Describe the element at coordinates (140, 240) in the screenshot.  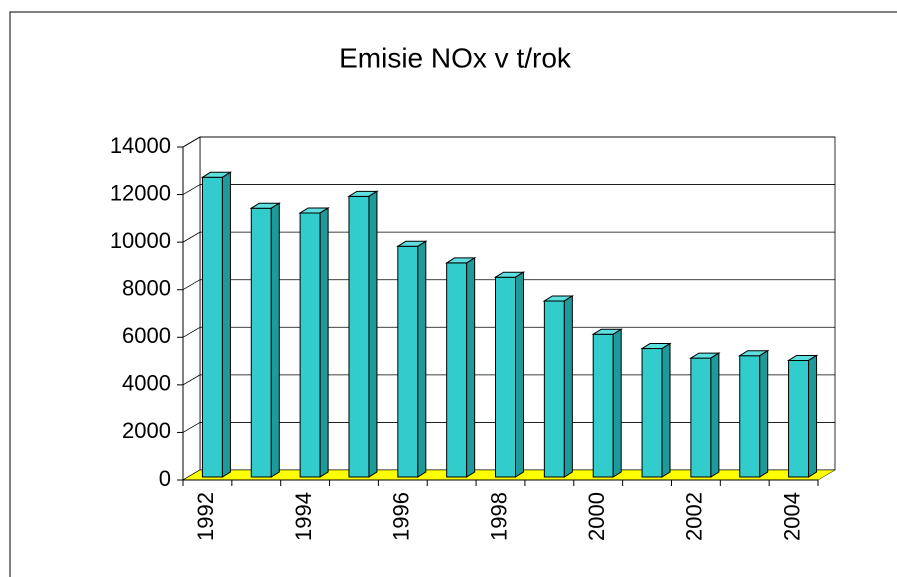
I see `y-tick-label: 10000` at that location.